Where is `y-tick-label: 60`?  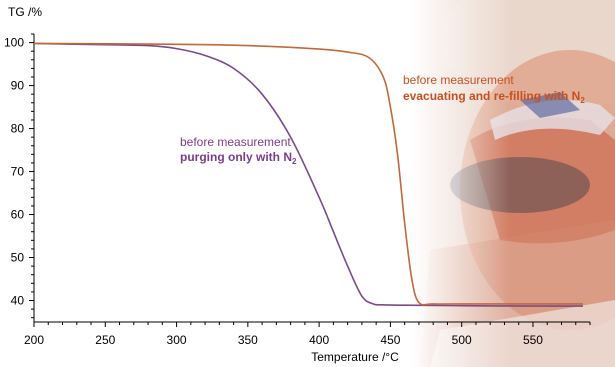 y-tick-label: 60 is located at coordinates (18, 215).